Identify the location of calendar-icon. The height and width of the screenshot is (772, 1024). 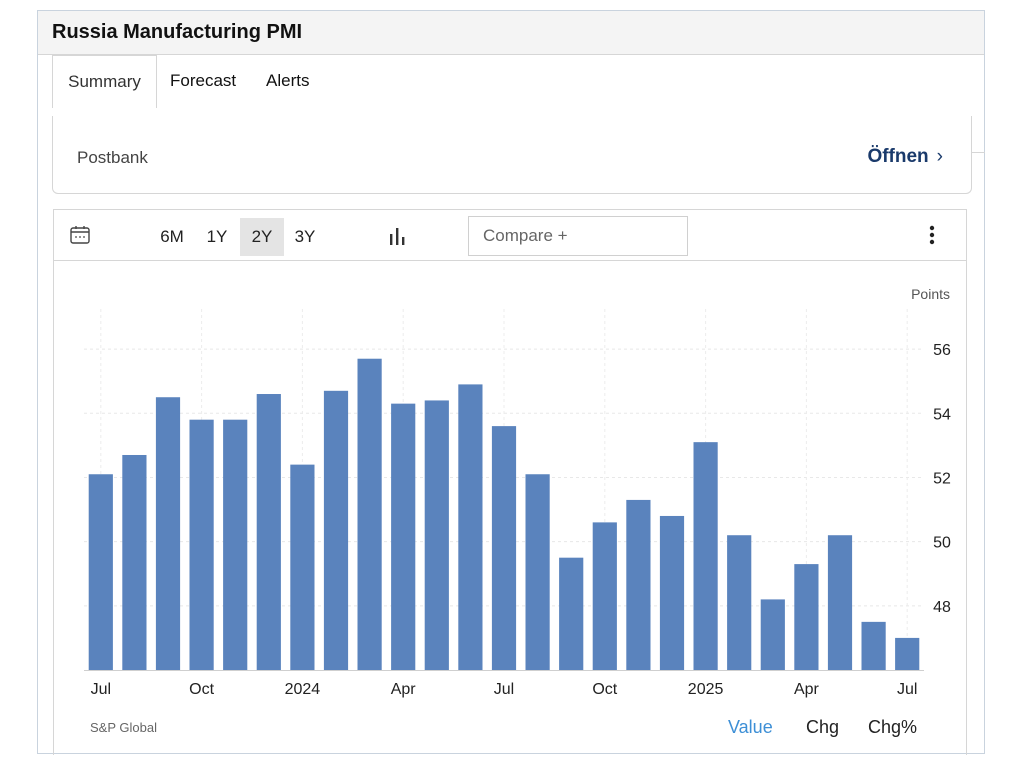
(80, 235).